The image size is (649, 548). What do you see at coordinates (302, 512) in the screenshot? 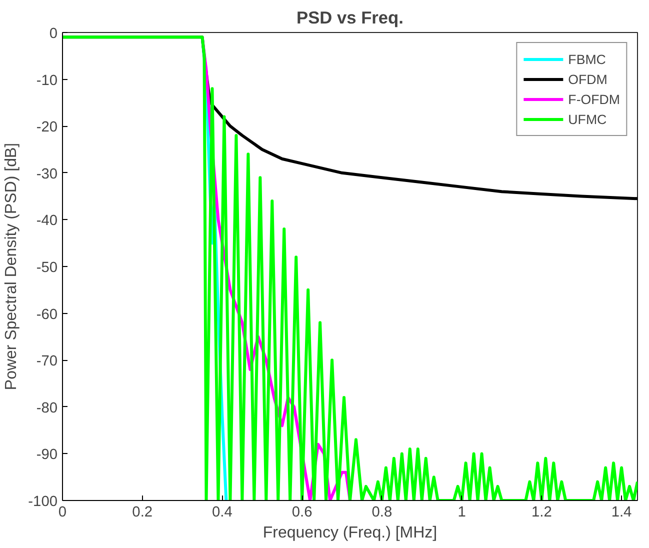
I see `x-tick-label: 0.6` at bounding box center [302, 512].